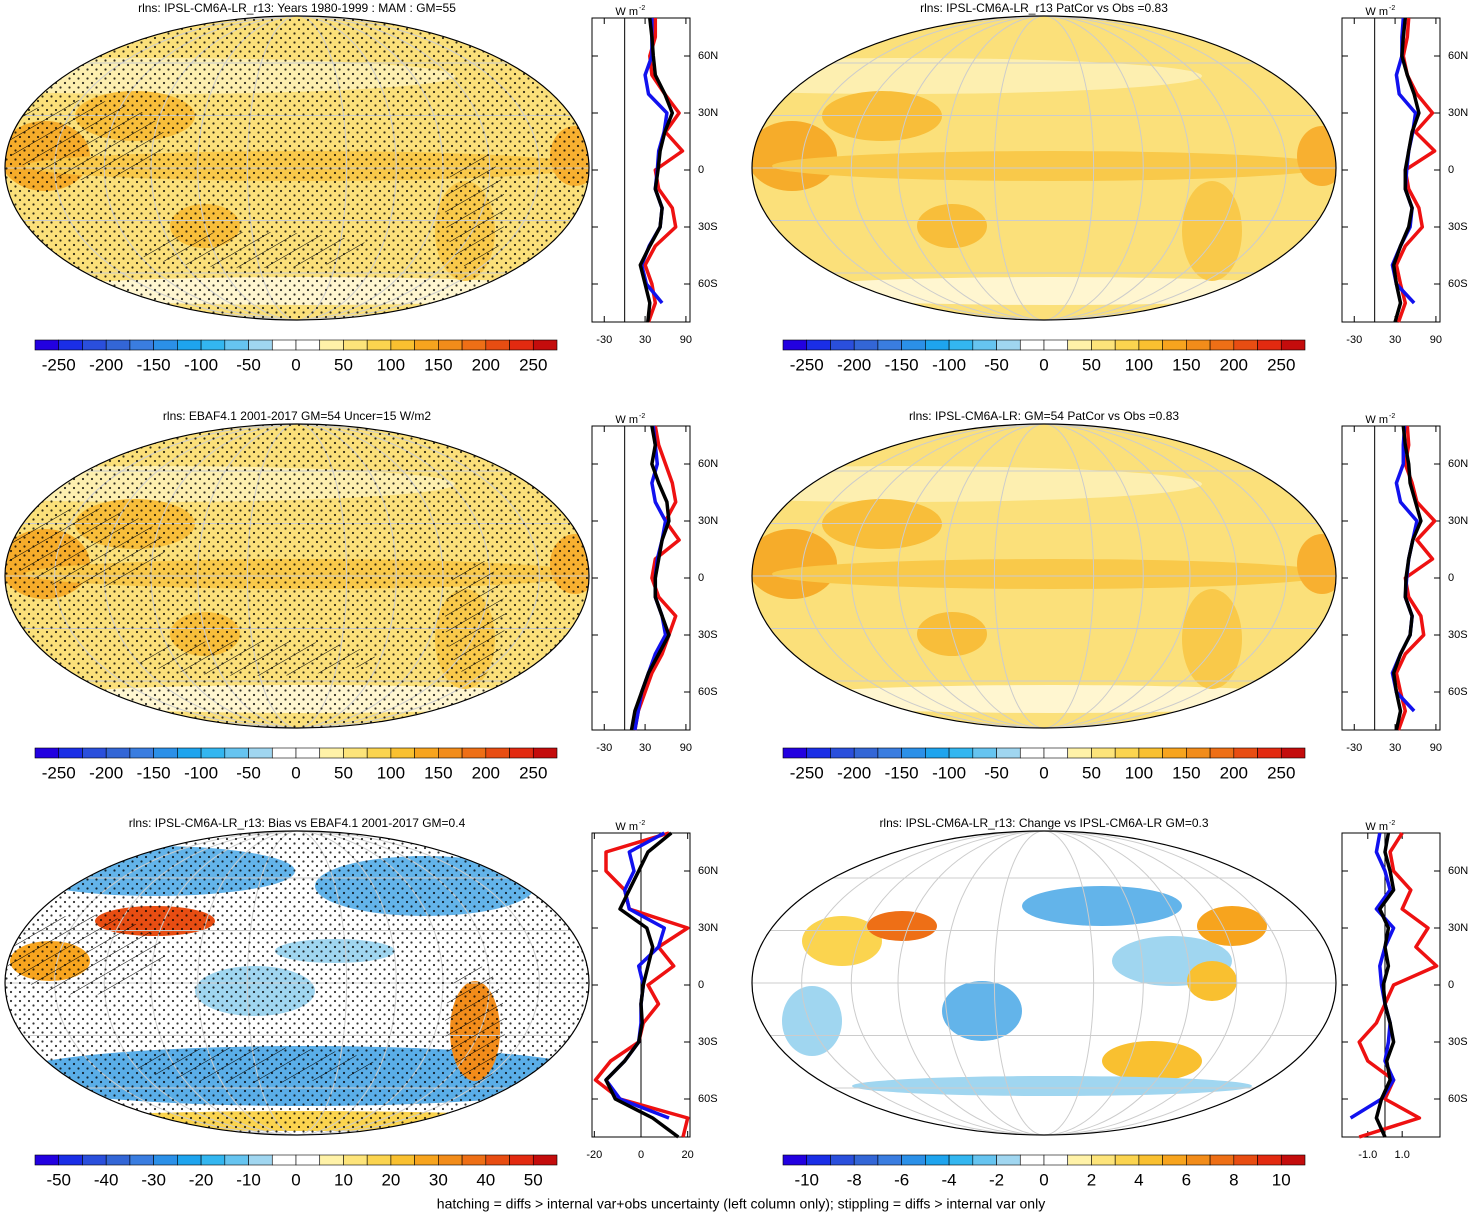 This screenshot has height=1215, width=1483. I want to click on colorbar-label: -100, so click(949, 364).